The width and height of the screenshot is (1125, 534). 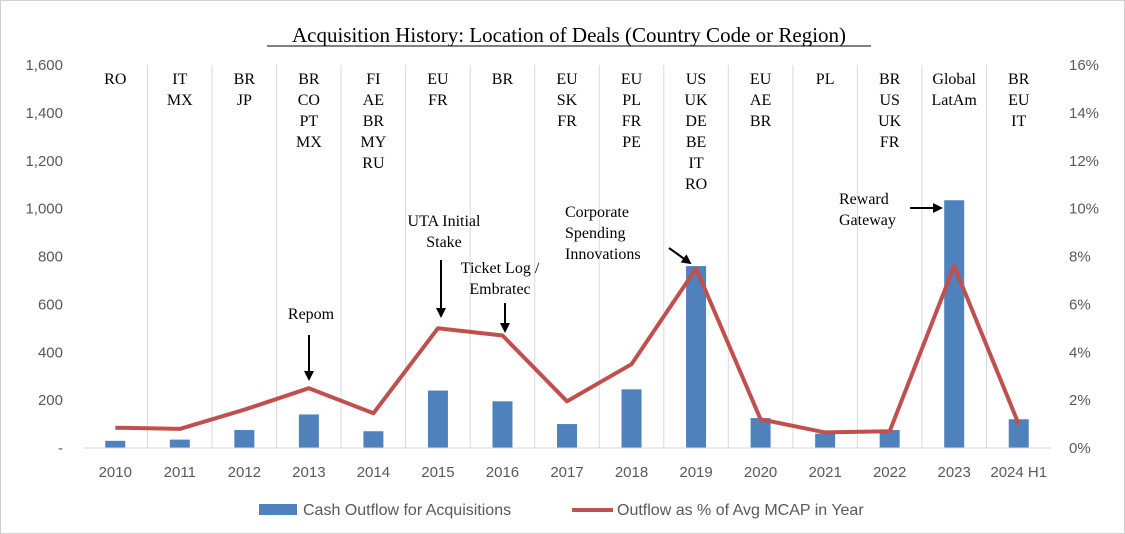 What do you see at coordinates (740, 510) in the screenshot?
I see `legend-label-line: Outflow as % of Avg MCAP in Year` at bounding box center [740, 510].